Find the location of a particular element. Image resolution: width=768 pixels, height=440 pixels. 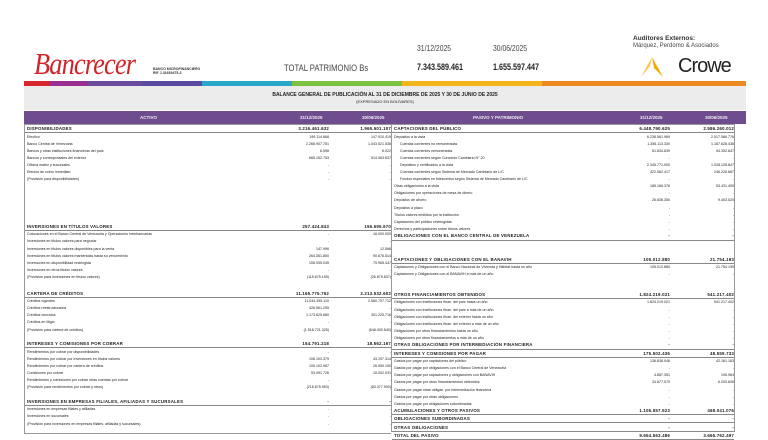

value-current: 264.361.850 is located at coordinates (319, 255).